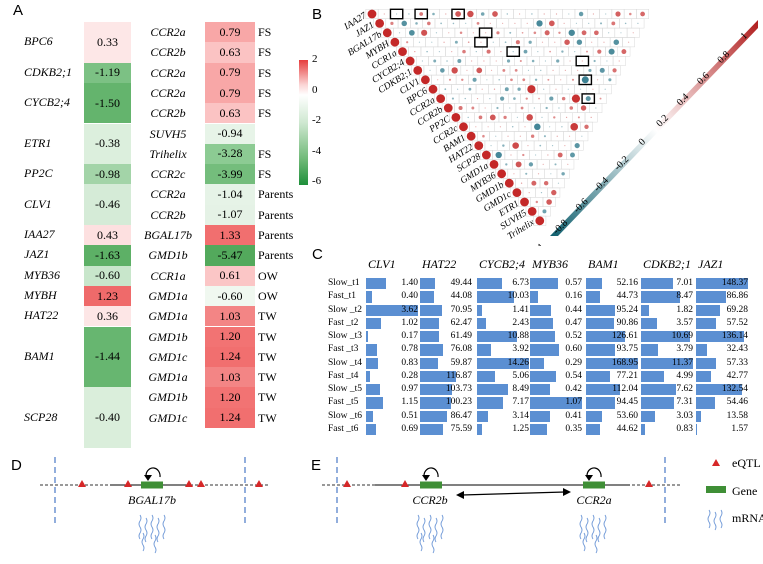 This screenshot has width=763, height=564. I want to click on panel-c-value: 0.51, so click(409, 415).